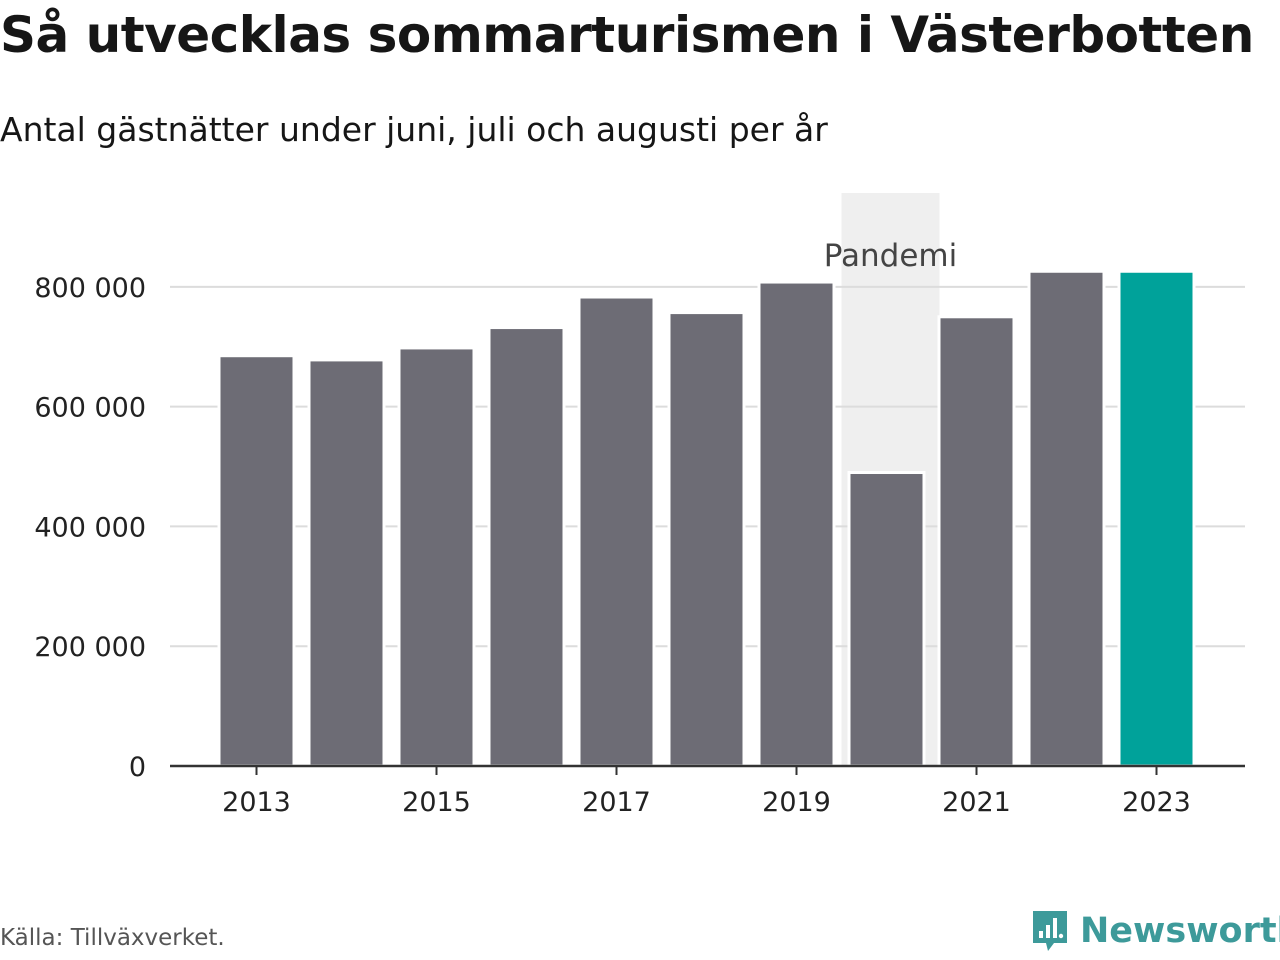 This screenshot has width=1280, height=960. What do you see at coordinates (976, 802) in the screenshot?
I see `x-tick-label: 2021` at bounding box center [976, 802].